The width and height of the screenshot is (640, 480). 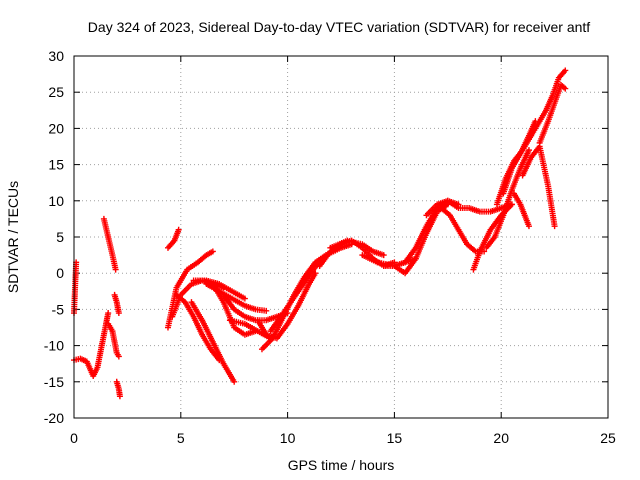 What do you see at coordinates (13, 237) in the screenshot?
I see `y-axis-label: SDTVAR / TECUs` at bounding box center [13, 237].